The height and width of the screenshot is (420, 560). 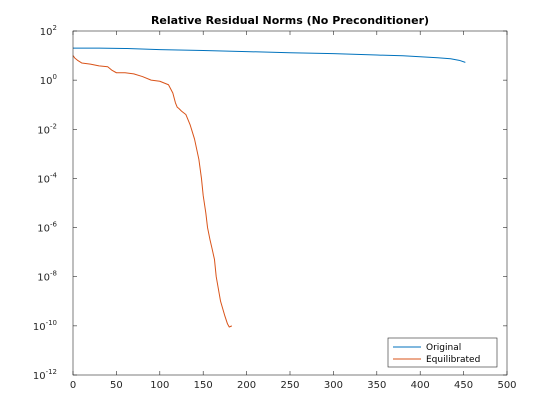 I want to click on series-line-original, so click(x=269, y=55).